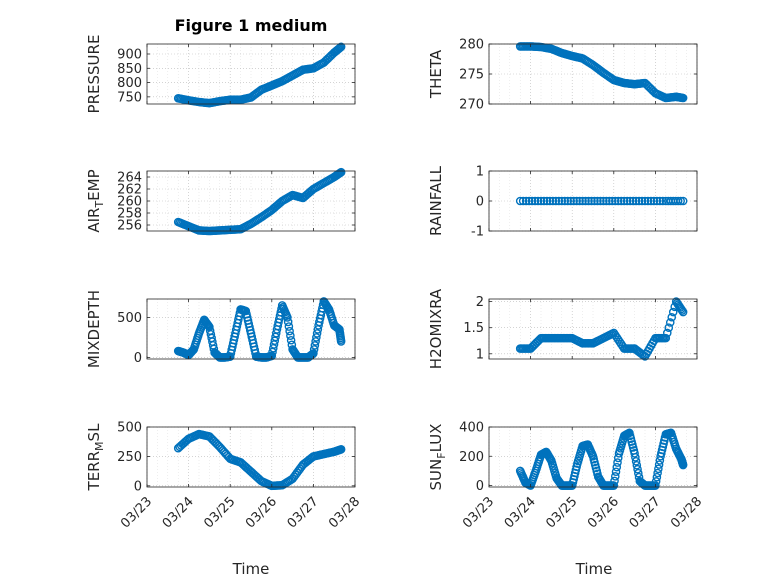  I want to click on h2omixra-ytick-label: 2, so click(480, 302).